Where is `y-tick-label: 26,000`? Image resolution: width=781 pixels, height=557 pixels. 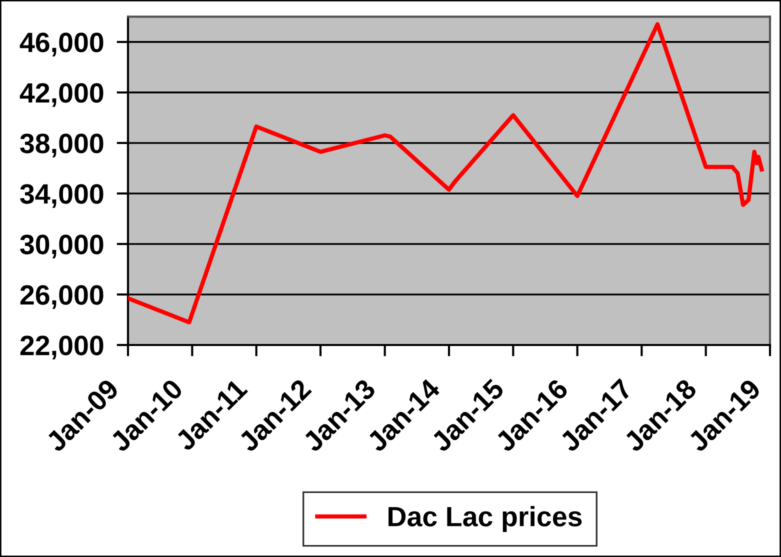
y-tick-label: 26,000 is located at coordinates (62, 297).